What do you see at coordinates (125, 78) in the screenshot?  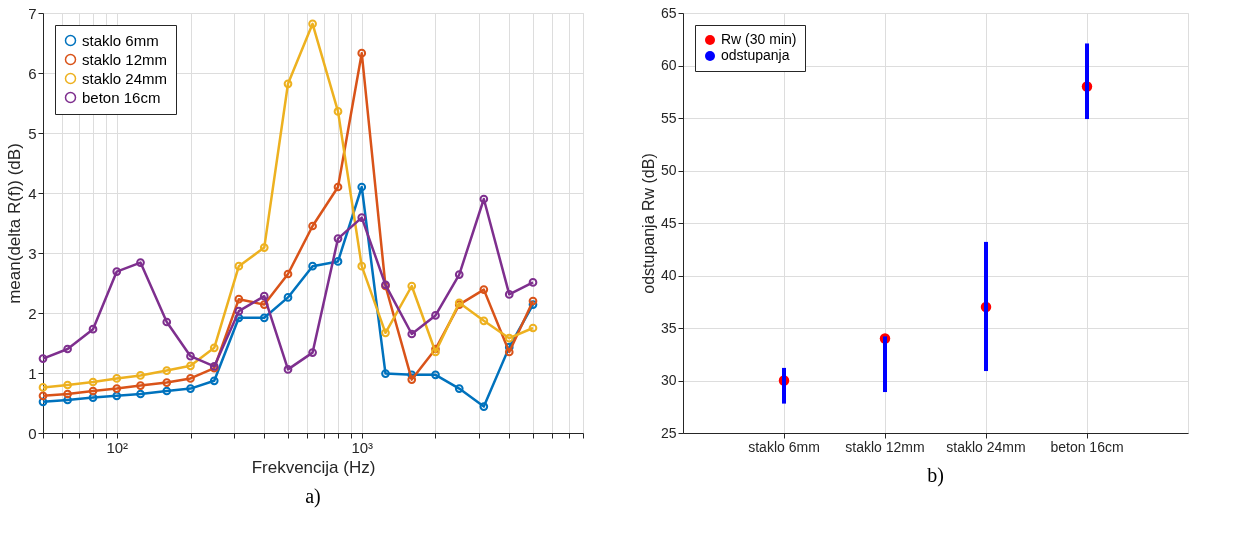 I see `legend-label: staklo 24mm` at bounding box center [125, 78].